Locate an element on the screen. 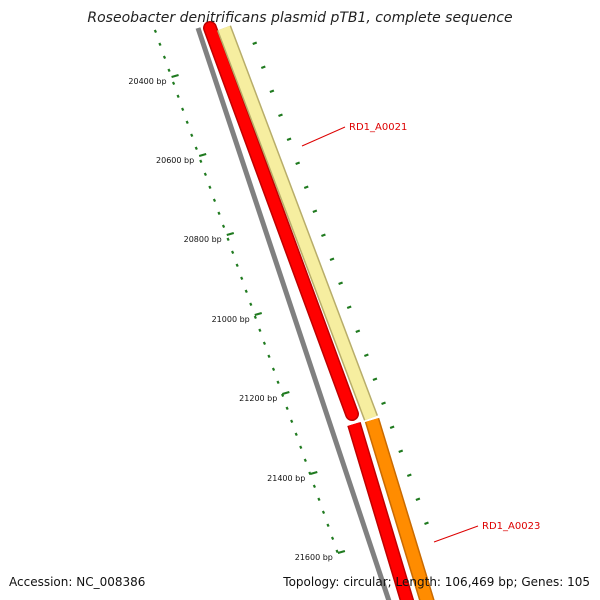 The width and height of the screenshot is (600, 600). reverse-feature is located at coordinates (380, 511).